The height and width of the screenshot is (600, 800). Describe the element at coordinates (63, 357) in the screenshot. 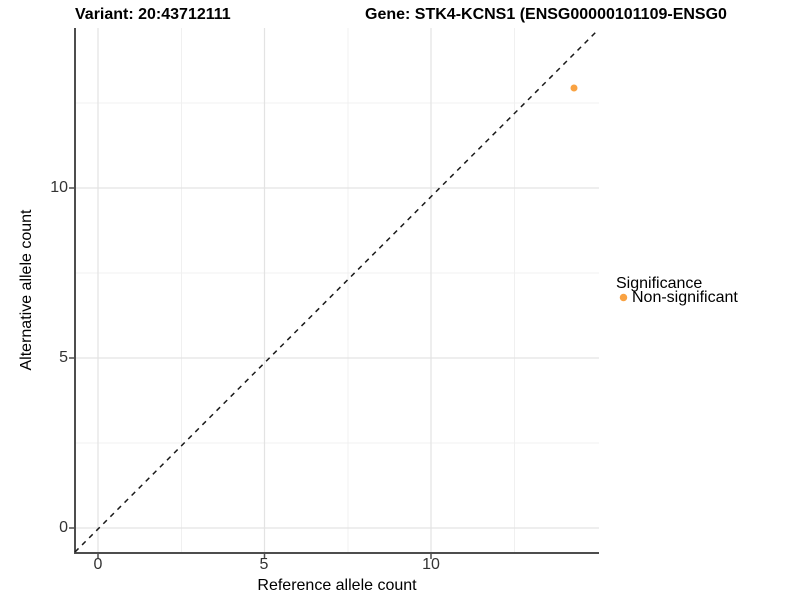

I see `y-tick-5: 5` at that location.